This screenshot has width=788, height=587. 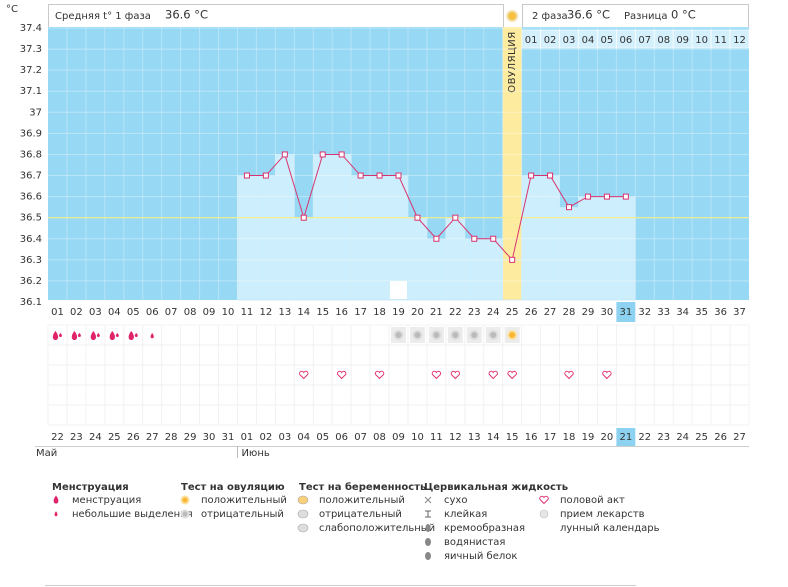 I want to click on date: 24, so click(x=682, y=437).